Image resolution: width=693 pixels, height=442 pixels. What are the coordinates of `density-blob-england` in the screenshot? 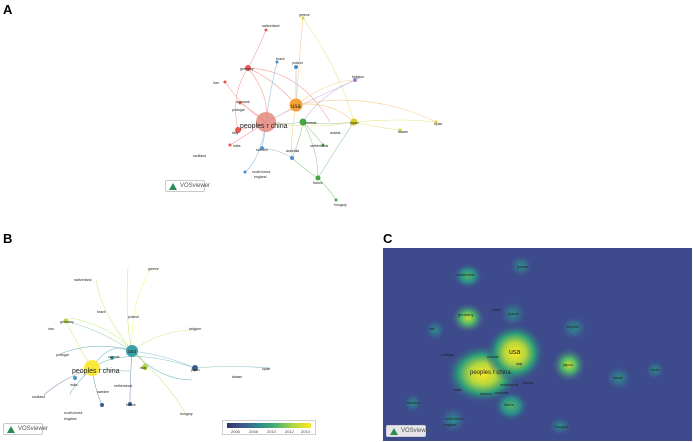 It's located at (453, 420).